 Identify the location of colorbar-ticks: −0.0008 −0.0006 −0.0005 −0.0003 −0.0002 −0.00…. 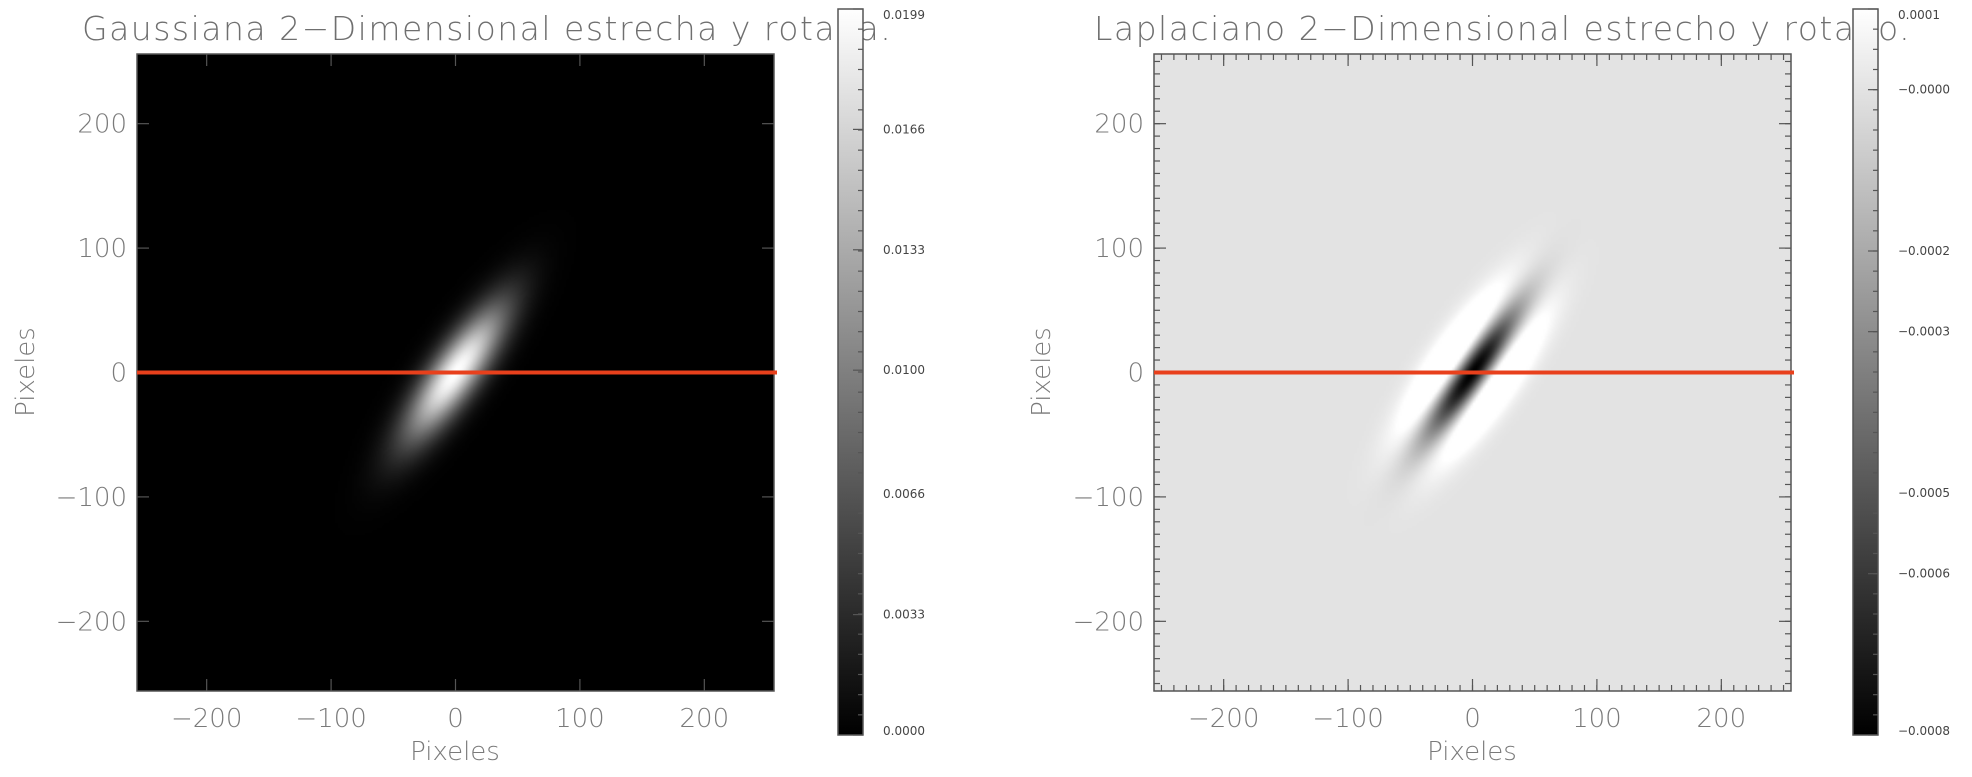
(1909, 373).